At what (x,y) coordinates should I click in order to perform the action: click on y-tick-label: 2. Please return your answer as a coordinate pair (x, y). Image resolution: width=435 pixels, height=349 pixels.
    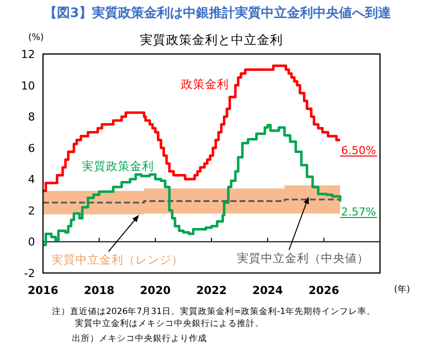
    Looking at the image, I should click on (31, 211).